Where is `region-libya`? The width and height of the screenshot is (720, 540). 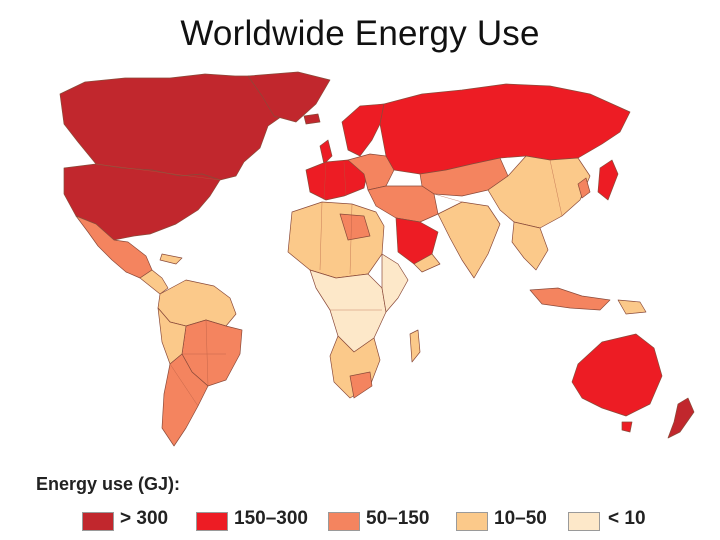 region-libya is located at coordinates (355, 227).